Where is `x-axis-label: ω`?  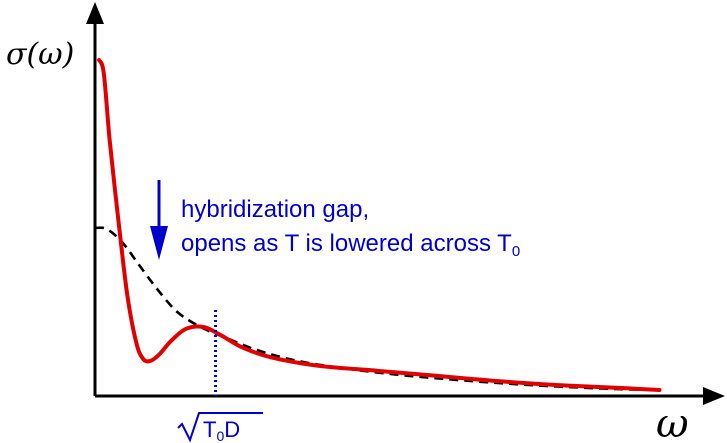 x-axis-label: ω is located at coordinates (672, 422).